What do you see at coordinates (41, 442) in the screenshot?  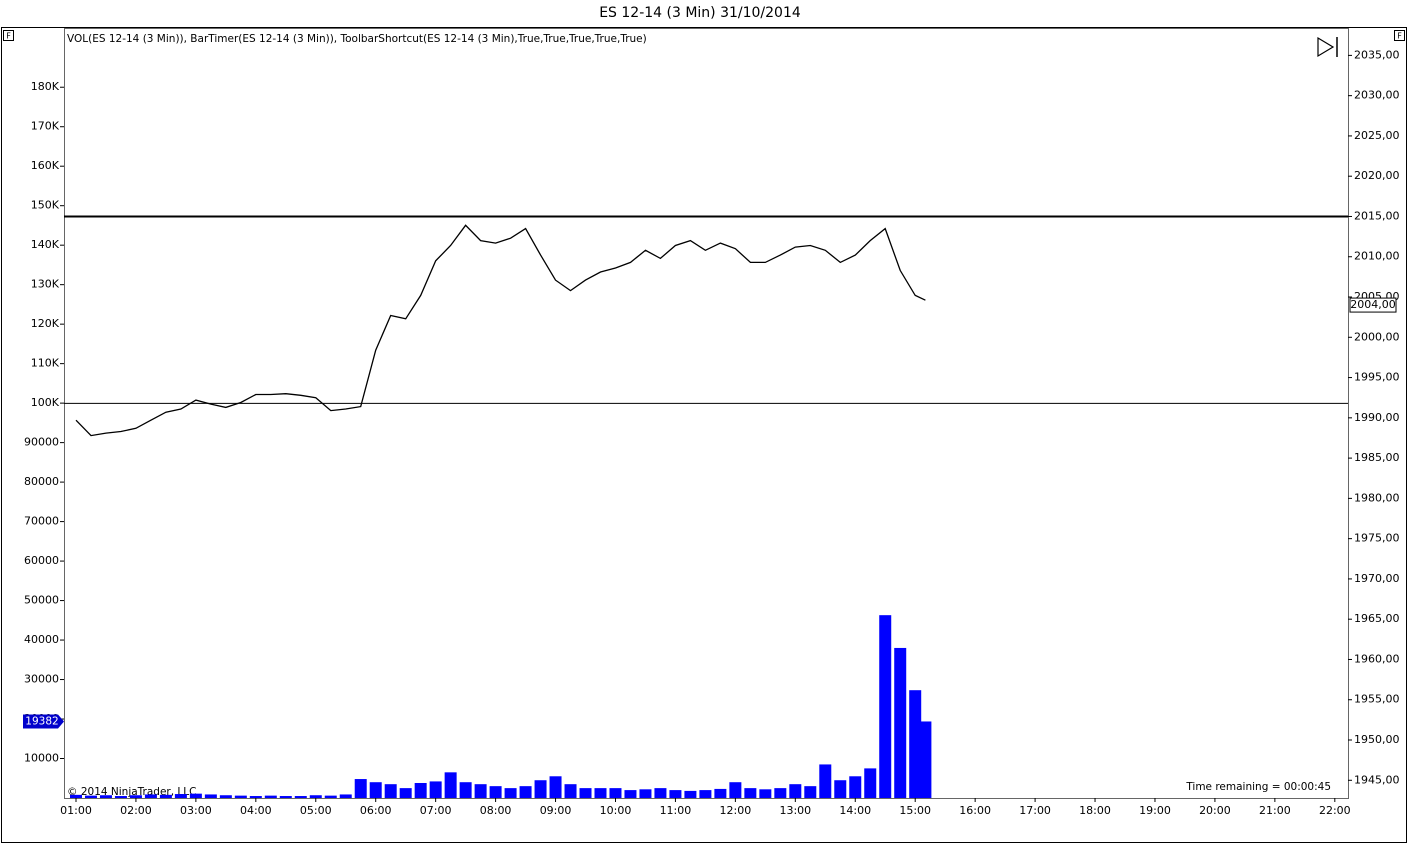 I see `y-tick-label: 90000` at bounding box center [41, 442].